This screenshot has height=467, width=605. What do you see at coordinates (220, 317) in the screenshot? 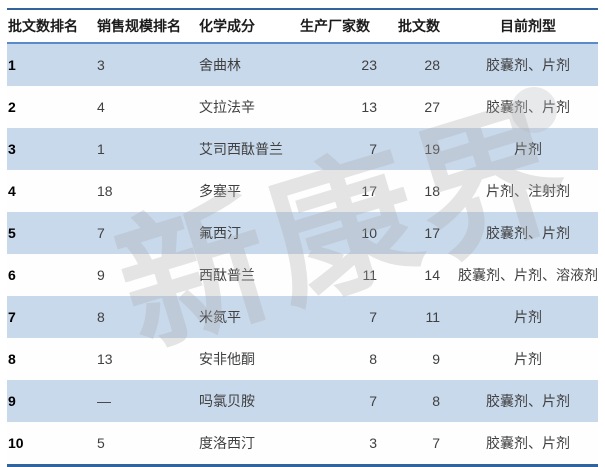
I see `cell-chemical: 米氮平` at bounding box center [220, 317].